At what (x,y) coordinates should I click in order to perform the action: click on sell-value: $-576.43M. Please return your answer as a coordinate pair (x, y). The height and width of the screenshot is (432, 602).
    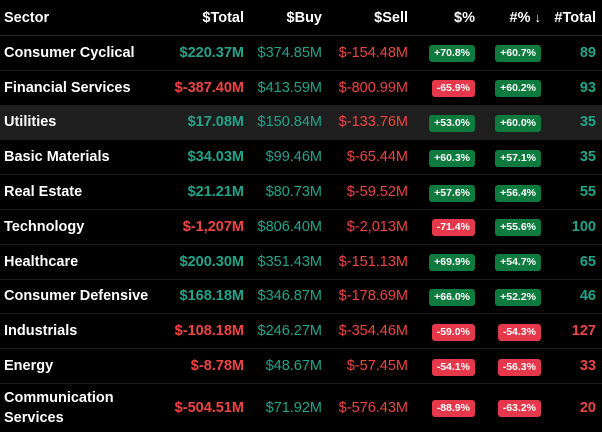
    Looking at the image, I should click on (373, 407).